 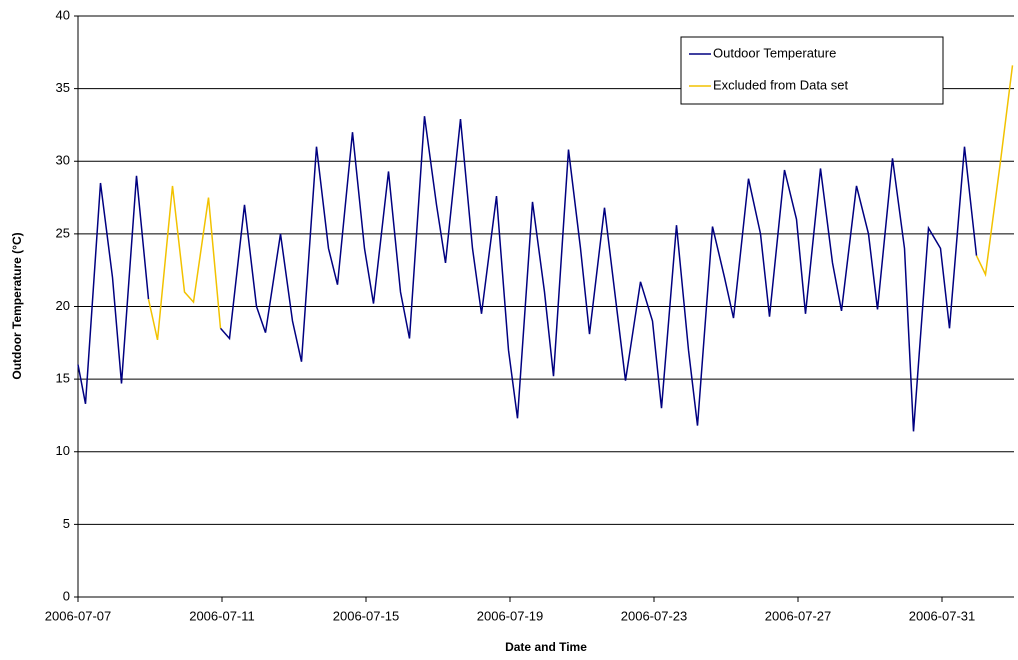 What do you see at coordinates (63, 87) in the screenshot?
I see `y-tick-label: 35` at bounding box center [63, 87].